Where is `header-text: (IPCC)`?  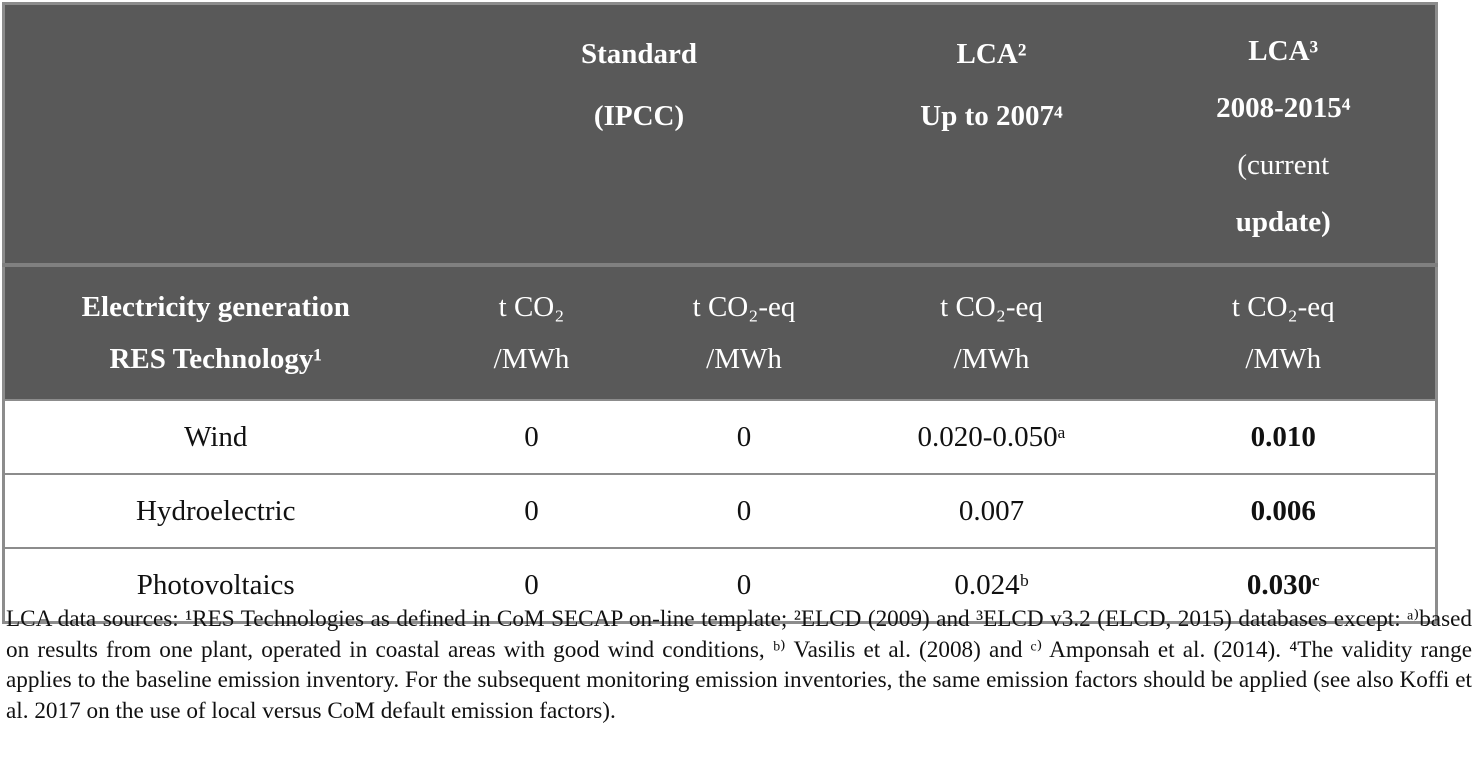
header-text: (IPCC) is located at coordinates (639, 116).